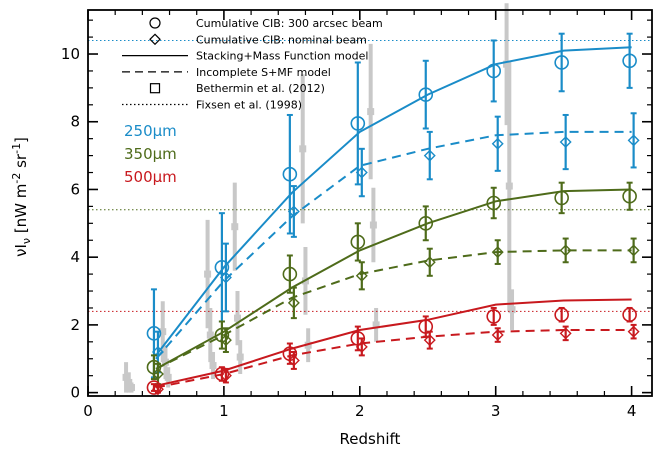  I want to click on legend-label-3: Incomplete S+MF model, so click(263, 72).